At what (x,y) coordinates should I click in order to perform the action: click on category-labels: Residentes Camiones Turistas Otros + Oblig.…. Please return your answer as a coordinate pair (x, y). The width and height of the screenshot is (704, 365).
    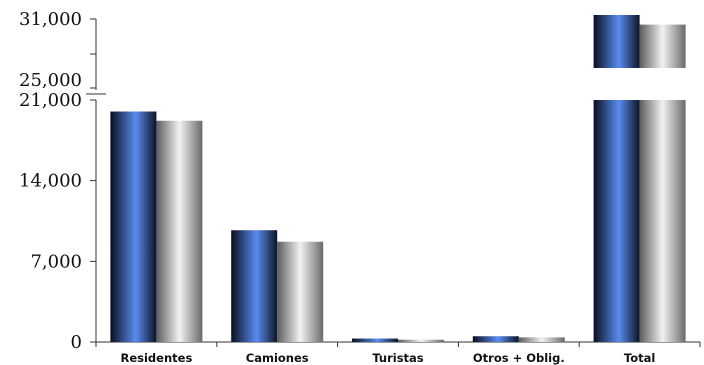
    Looking at the image, I should click on (387, 358).